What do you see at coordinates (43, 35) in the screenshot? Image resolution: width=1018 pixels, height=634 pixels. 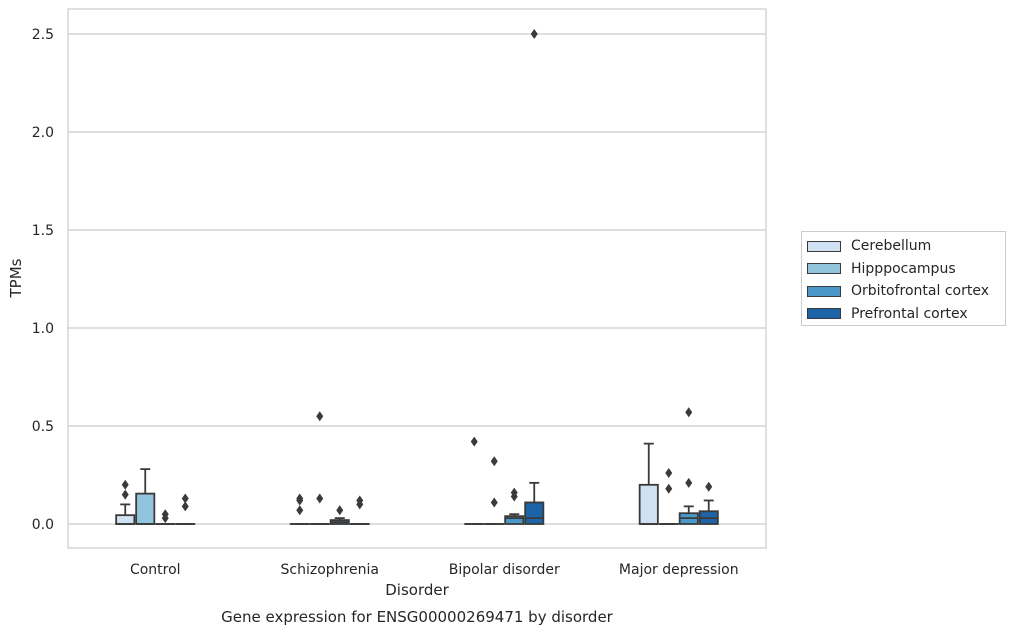 I see `y-tick-label: 2.5` at bounding box center [43, 35].